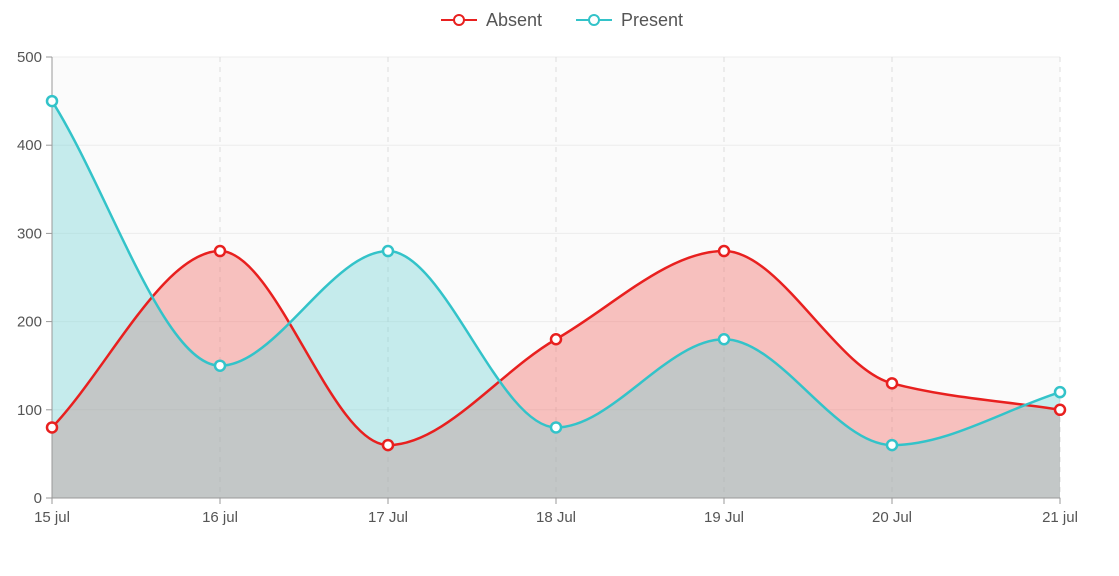 Image resolution: width=1119 pixels, height=576 pixels. Describe the element at coordinates (29, 57) in the screenshot. I see `y-tick-label: 500` at that location.